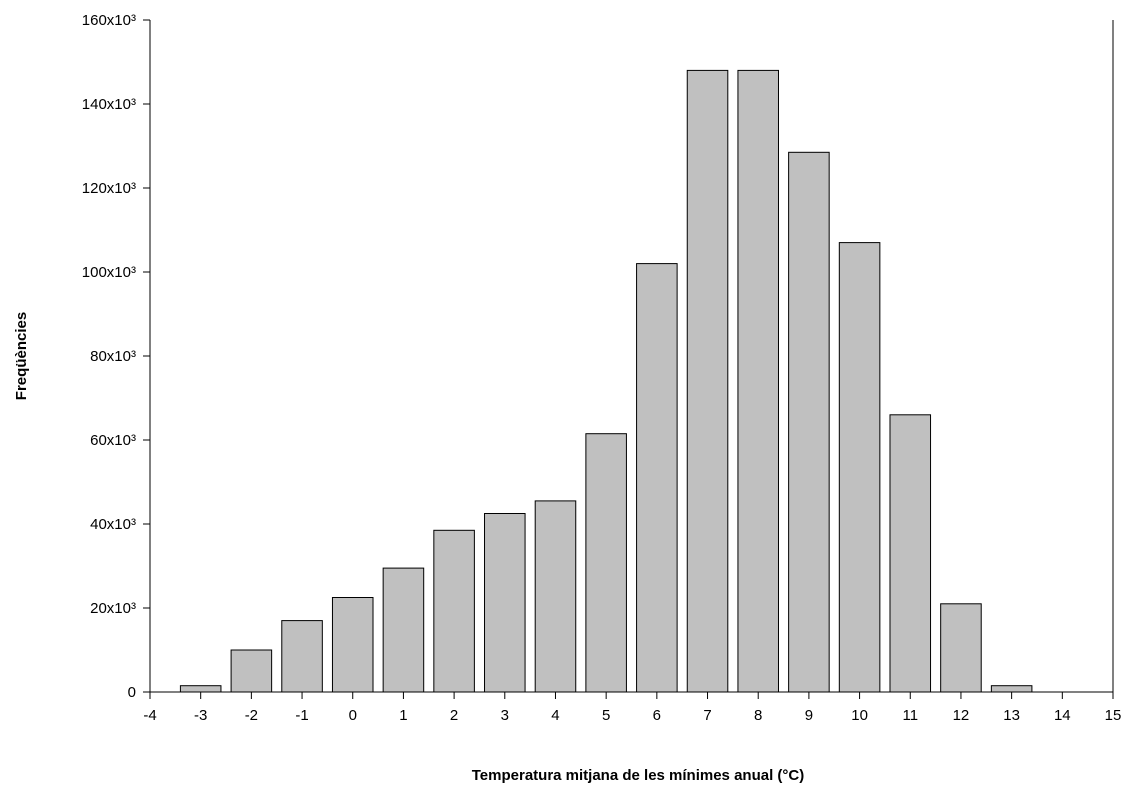  Describe the element at coordinates (113, 608) in the screenshot. I see `y-tick-label: 20x10³` at that location.